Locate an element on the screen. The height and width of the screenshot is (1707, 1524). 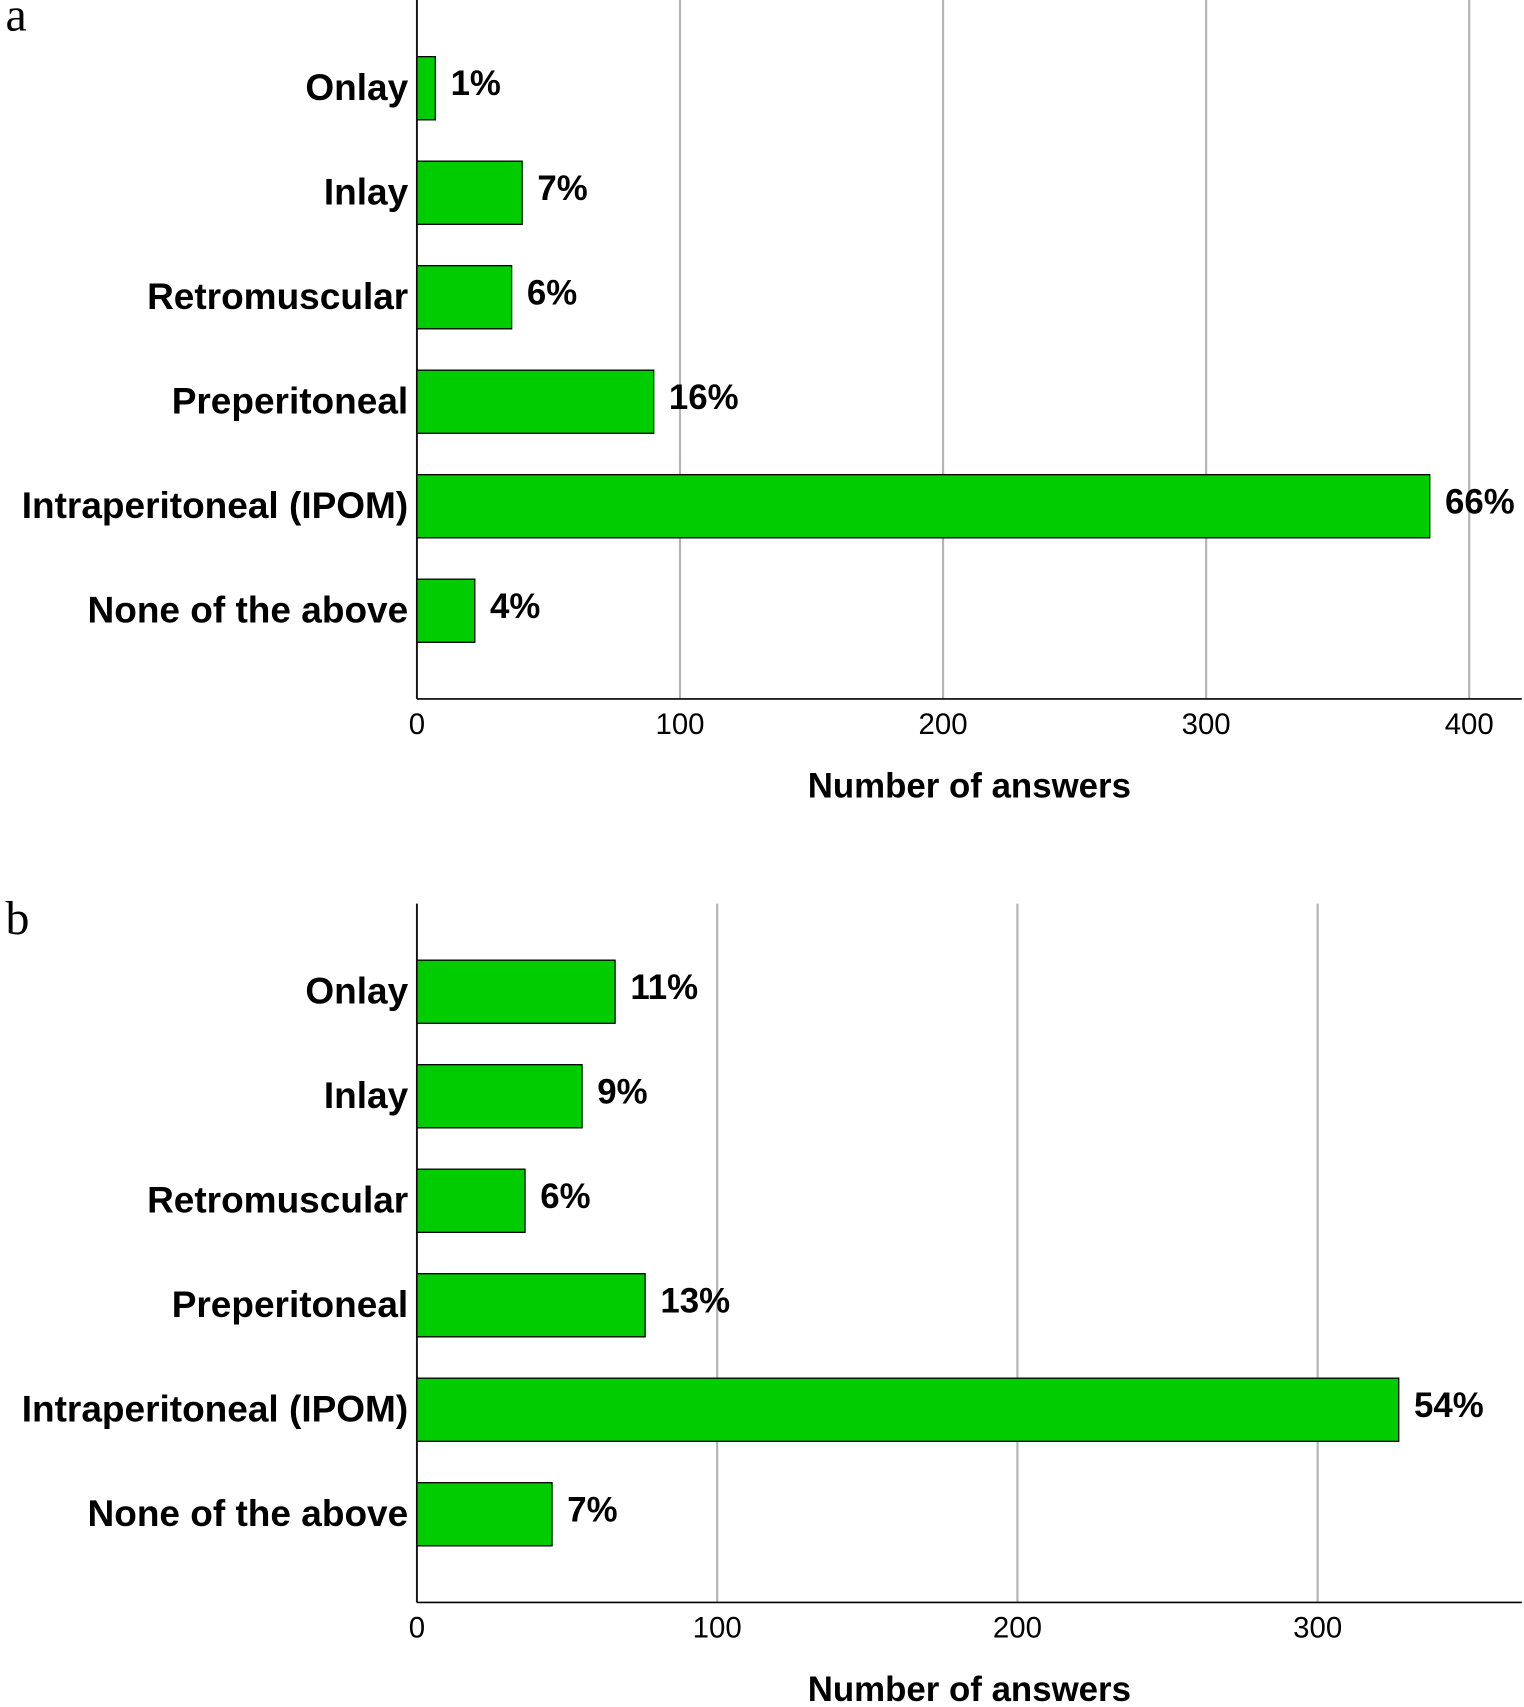
panel-label: b is located at coordinates (17, 918).